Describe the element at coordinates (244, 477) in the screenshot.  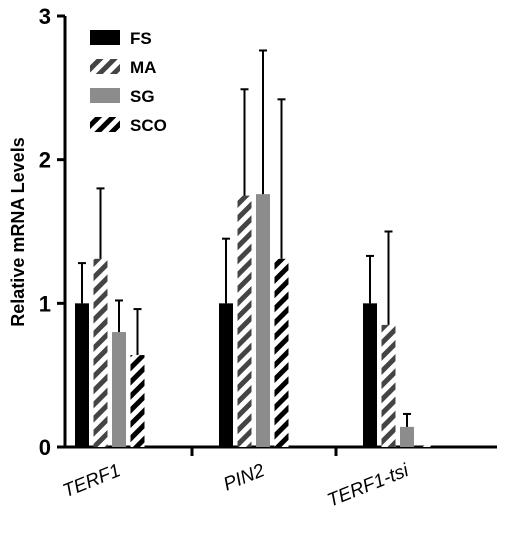
I see `x-category-label: PIN2` at that location.